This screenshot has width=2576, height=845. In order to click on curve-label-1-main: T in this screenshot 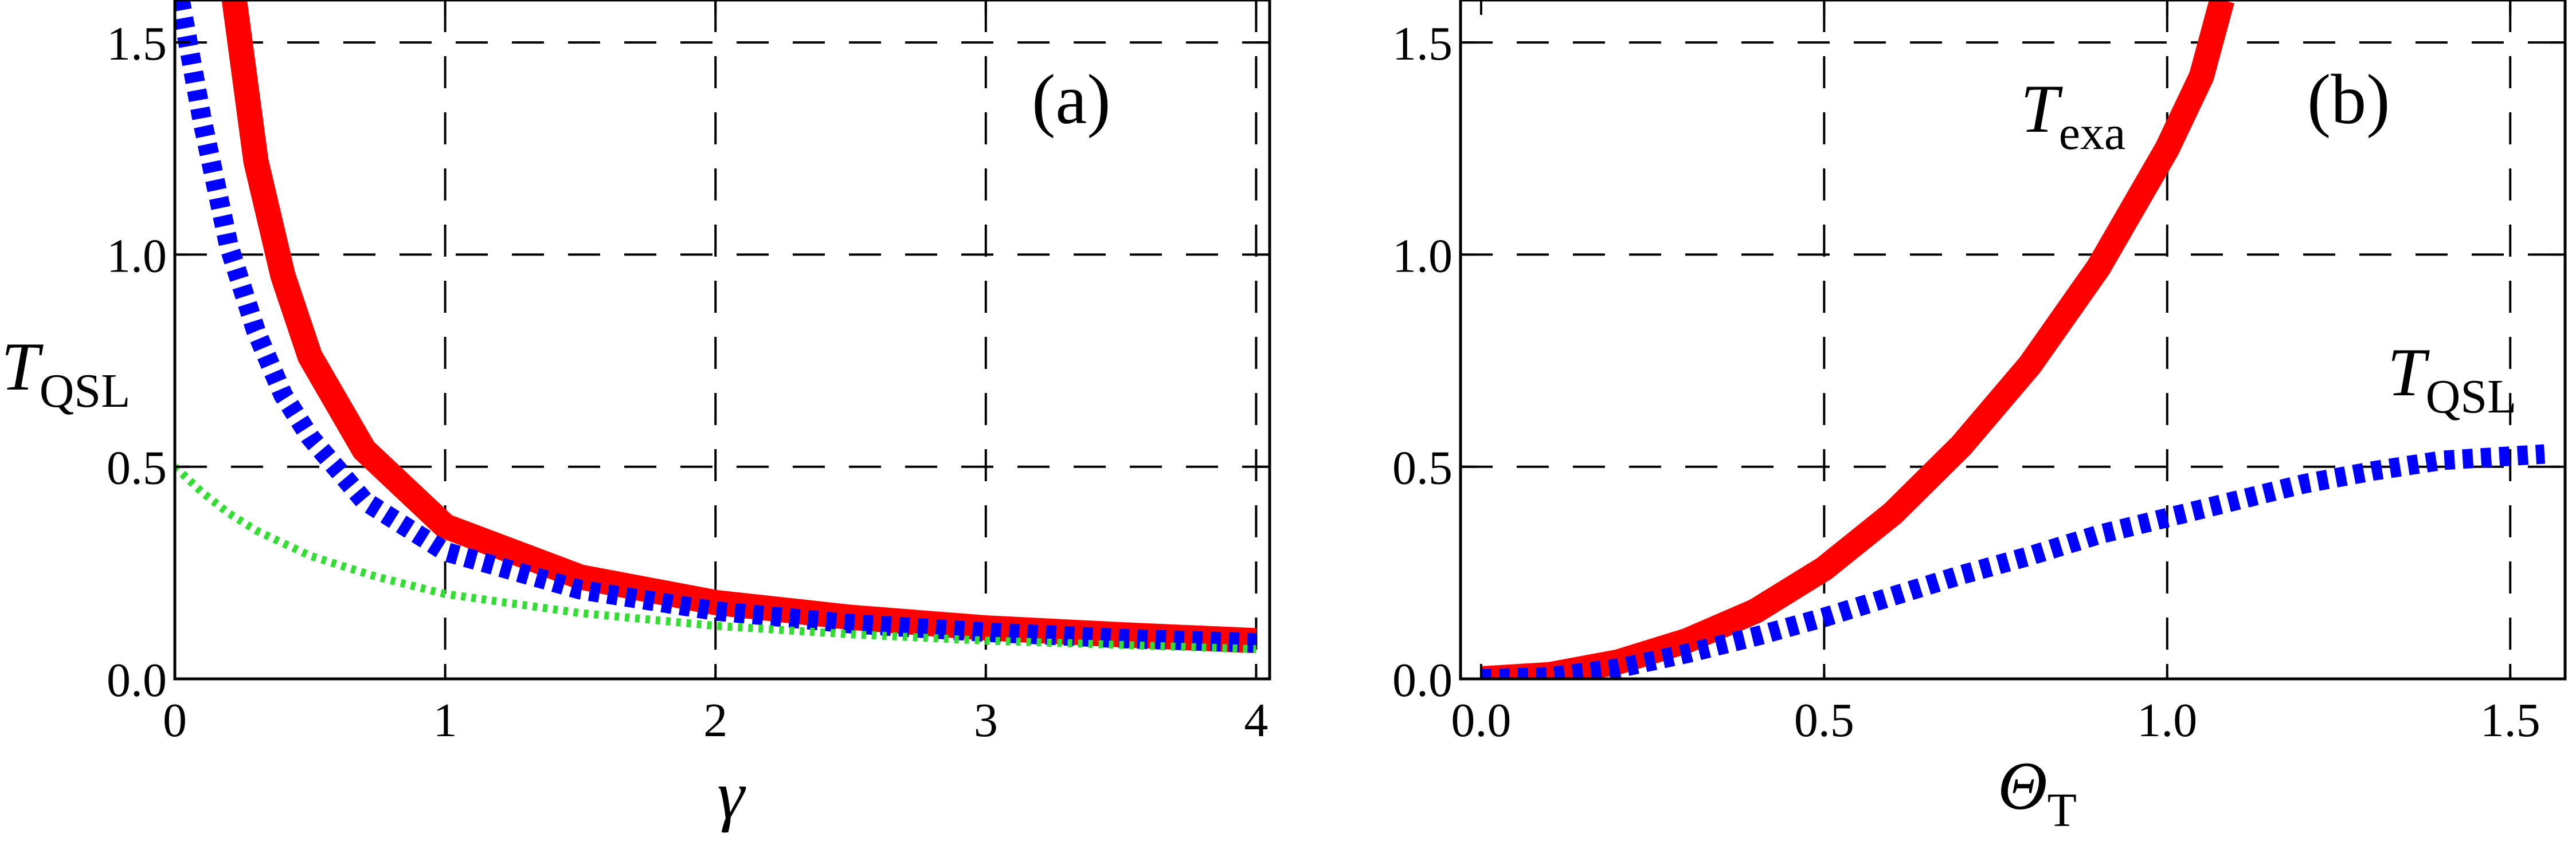, I will do `click(2408, 372)`.